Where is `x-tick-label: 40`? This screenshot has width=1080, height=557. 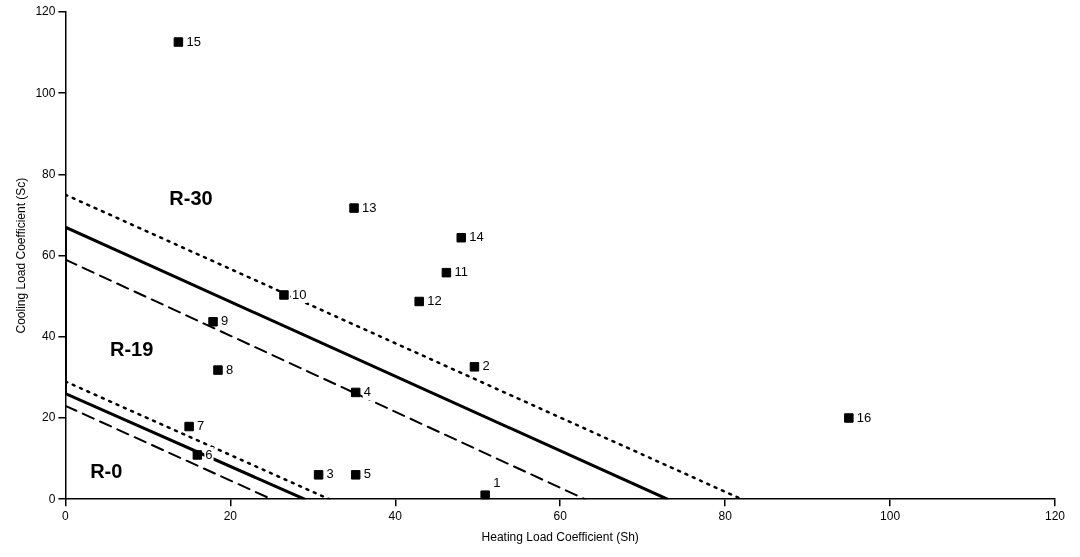 x-tick-label: 40 is located at coordinates (395, 515).